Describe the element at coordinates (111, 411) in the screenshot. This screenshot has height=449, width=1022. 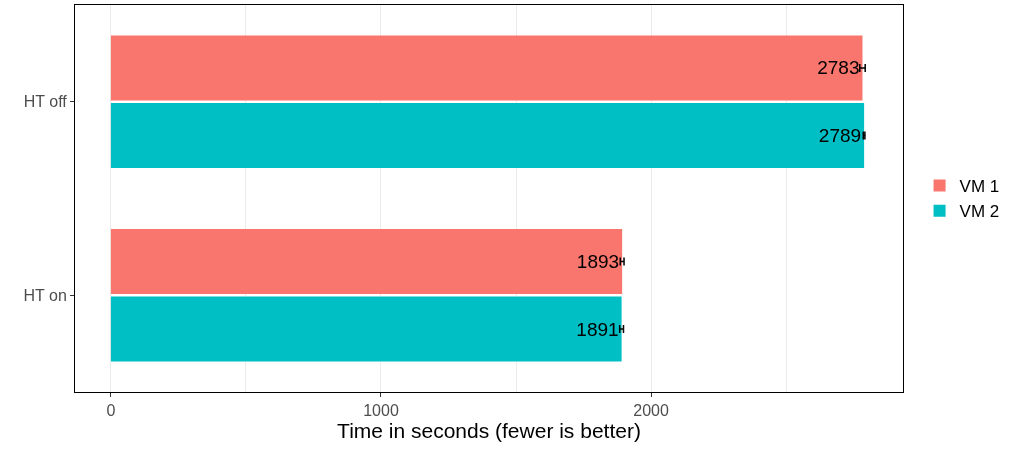
I see `x-tick-label: 0` at that location.